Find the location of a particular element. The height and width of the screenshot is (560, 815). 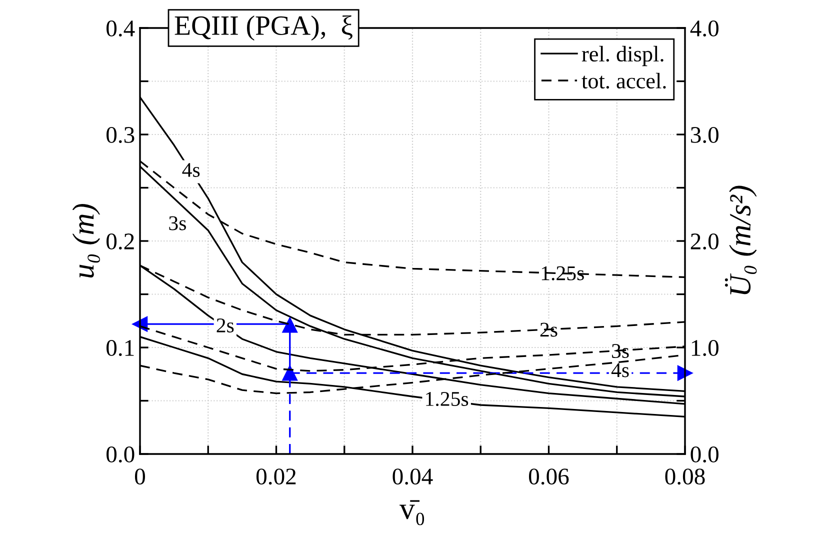

annotation: tot. accel. is located at coordinates (624, 80).